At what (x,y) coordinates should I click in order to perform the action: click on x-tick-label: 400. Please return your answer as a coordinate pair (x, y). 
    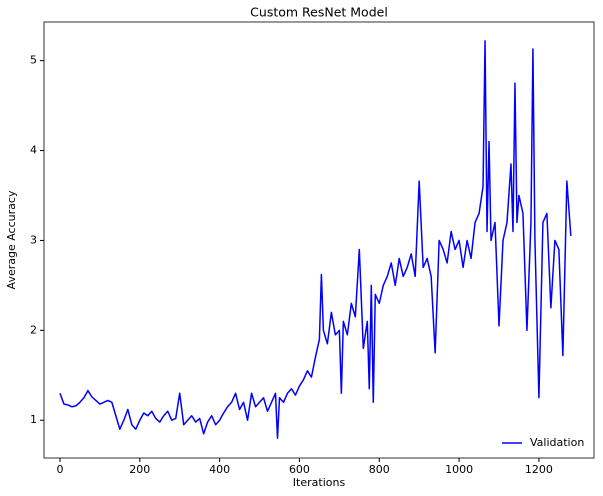
    Looking at the image, I should click on (219, 469).